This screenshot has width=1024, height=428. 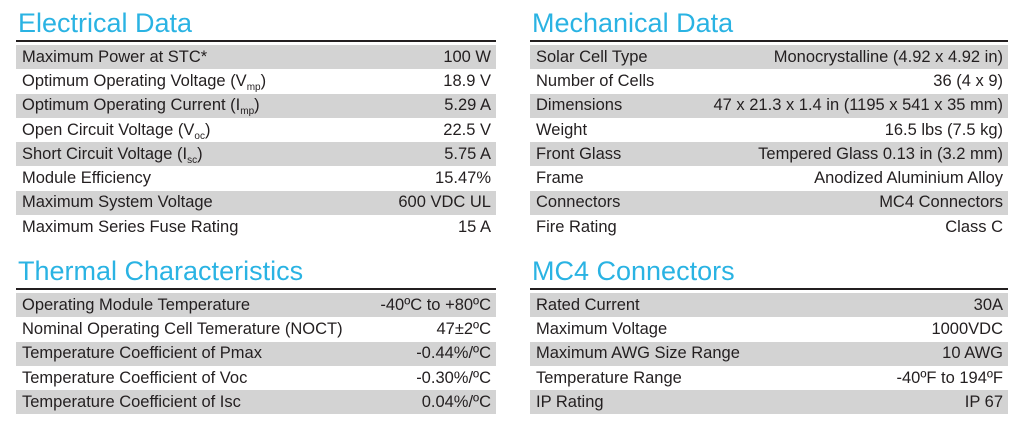 I want to click on spec-row: Temperature Coefficient of Isc 0.04%/ºC, so click(x=256, y=402).